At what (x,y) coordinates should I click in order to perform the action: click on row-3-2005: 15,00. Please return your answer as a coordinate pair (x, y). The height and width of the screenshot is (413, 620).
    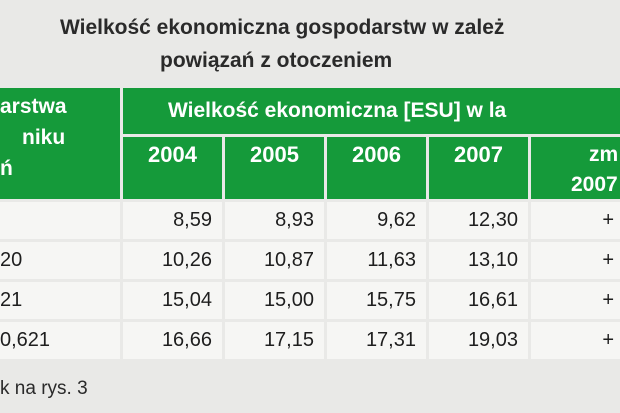
    Looking at the image, I should click on (274, 300).